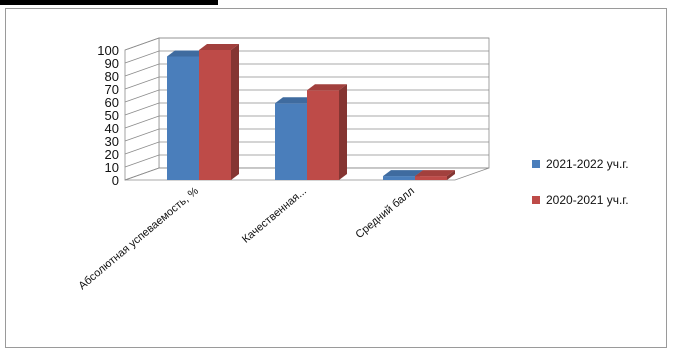 Image resolution: width=674 pixels, height=356 pixels. Describe the element at coordinates (112, 154) in the screenshot. I see `y-tick-label: 20` at that location.